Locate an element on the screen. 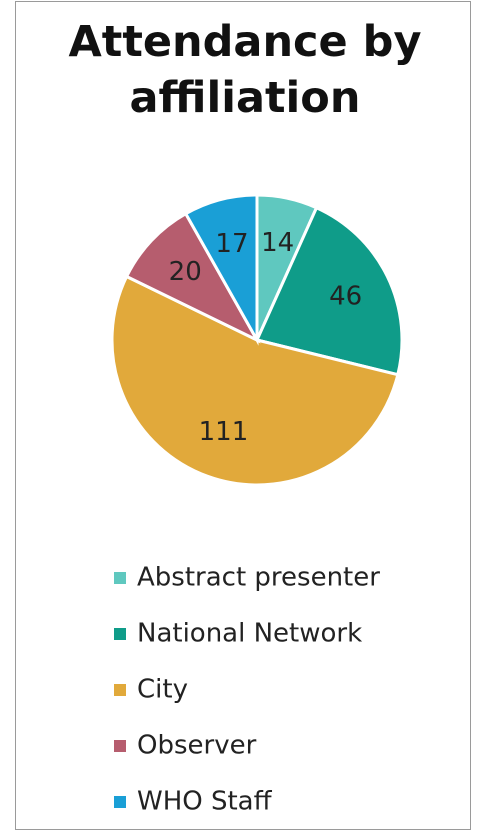  data-label: 14 is located at coordinates (277, 243).